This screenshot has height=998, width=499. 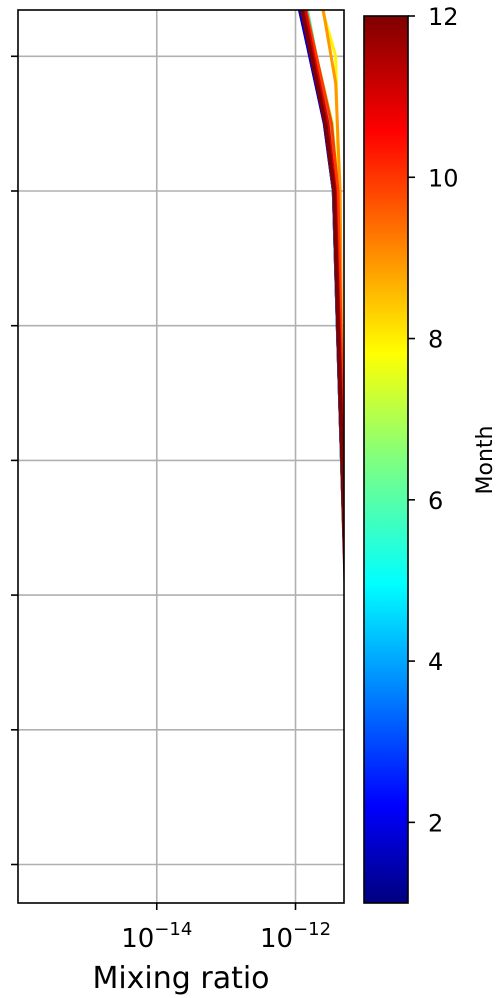 I want to click on x-tick-label: 10−12, so click(x=295, y=936).